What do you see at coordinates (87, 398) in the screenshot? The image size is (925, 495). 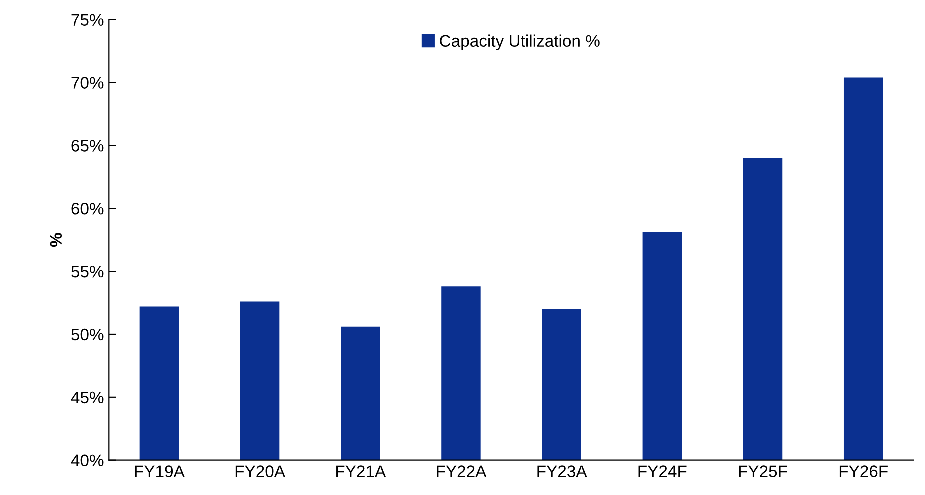 I see `y-tick-label: 45%` at bounding box center [87, 398].